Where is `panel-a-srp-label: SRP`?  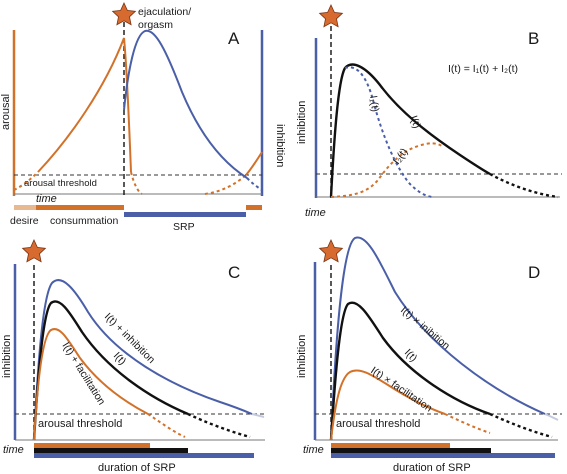 panel-a-srp-label: SRP is located at coordinates (184, 227).